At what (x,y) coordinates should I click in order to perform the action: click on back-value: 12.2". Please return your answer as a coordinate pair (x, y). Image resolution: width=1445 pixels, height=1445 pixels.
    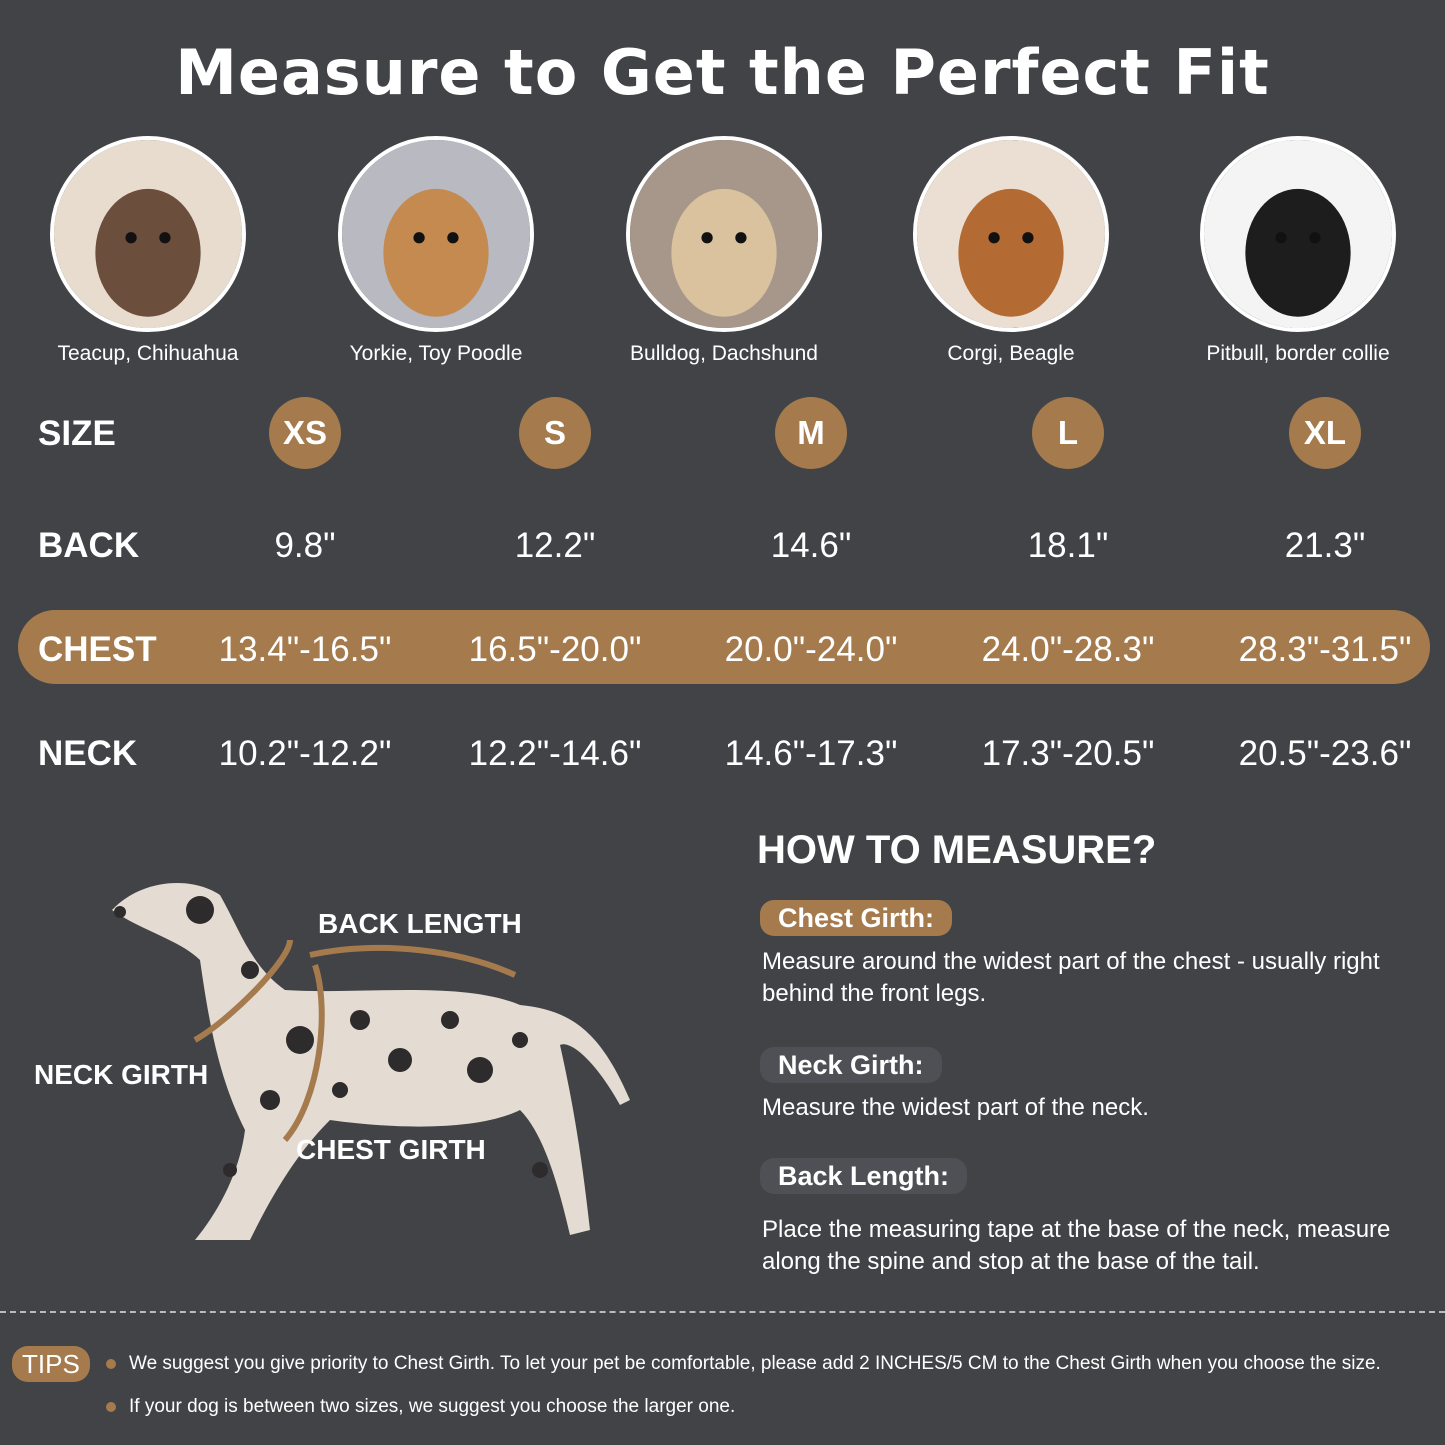
    Looking at the image, I should click on (555, 545).